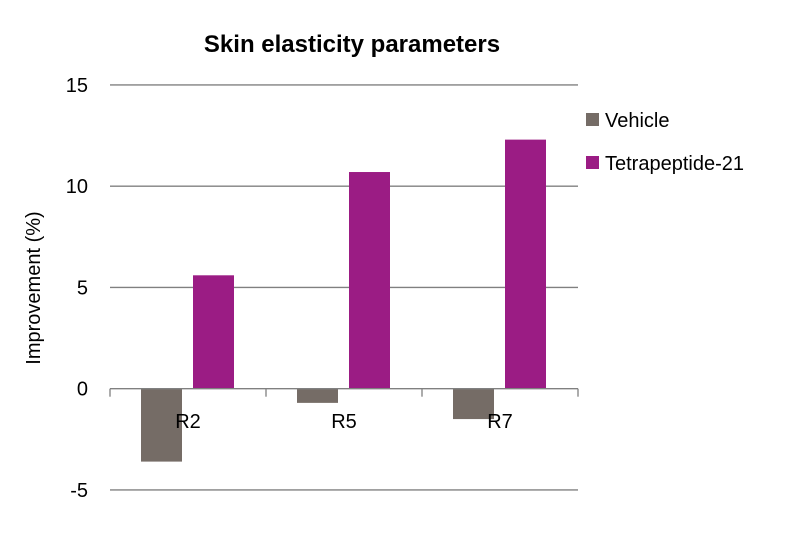  Describe the element at coordinates (637, 121) in the screenshot. I see `legend-label: Vehicle` at that location.